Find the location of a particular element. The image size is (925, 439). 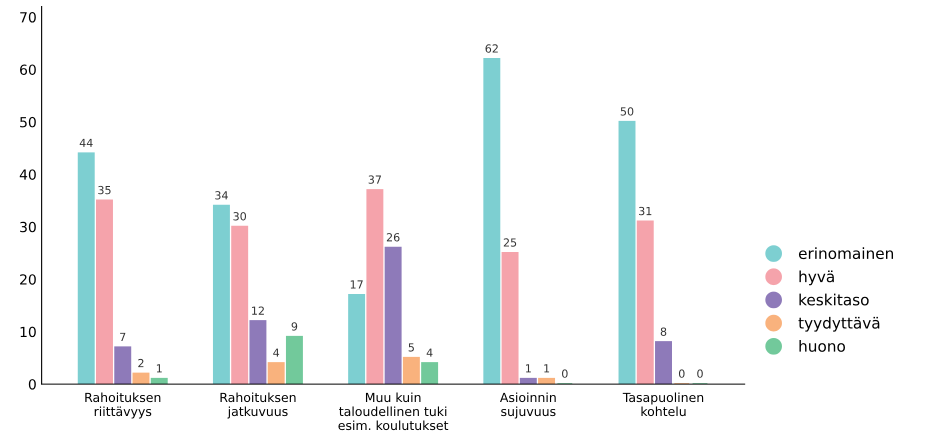

data-label: 44 is located at coordinates (86, 142).